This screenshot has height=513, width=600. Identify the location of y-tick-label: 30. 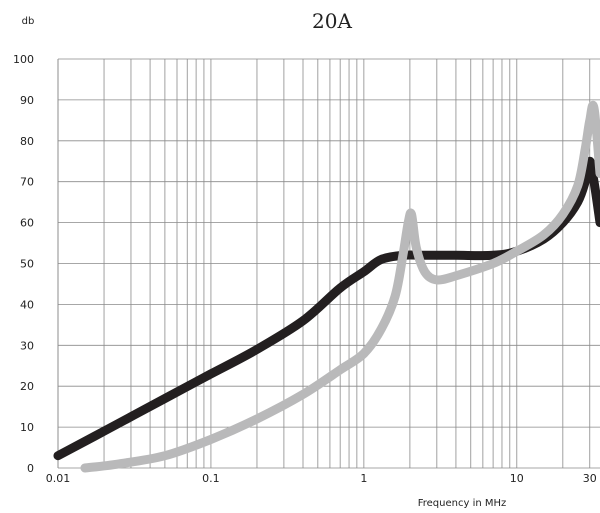
(27, 345).